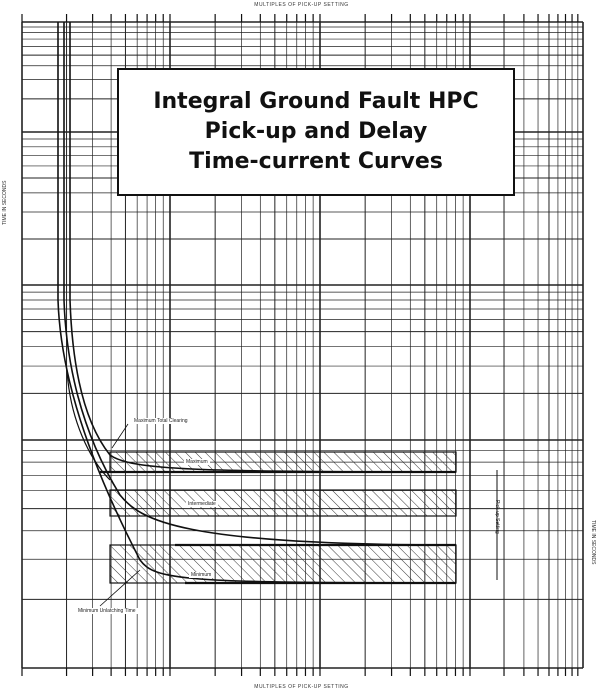 This screenshot has width=603, height=700. I want to click on chart-title-line-3: Time-current Curves, so click(316, 161).